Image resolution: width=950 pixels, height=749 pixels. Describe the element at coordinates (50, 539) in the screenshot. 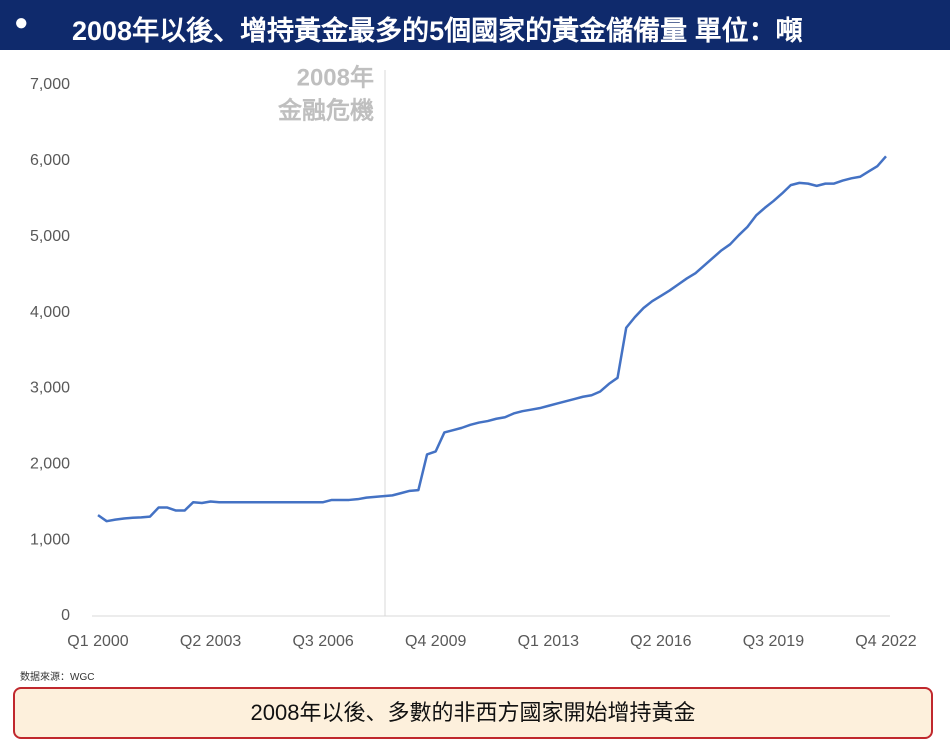

I see `y-tick-label: 1,000` at that location.